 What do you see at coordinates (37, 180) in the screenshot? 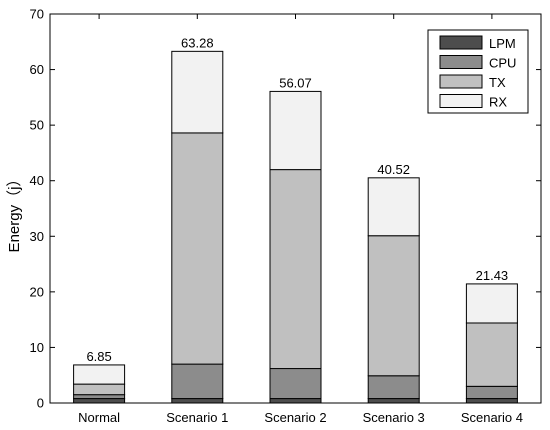
I see `y-tick-label: 40` at bounding box center [37, 180].